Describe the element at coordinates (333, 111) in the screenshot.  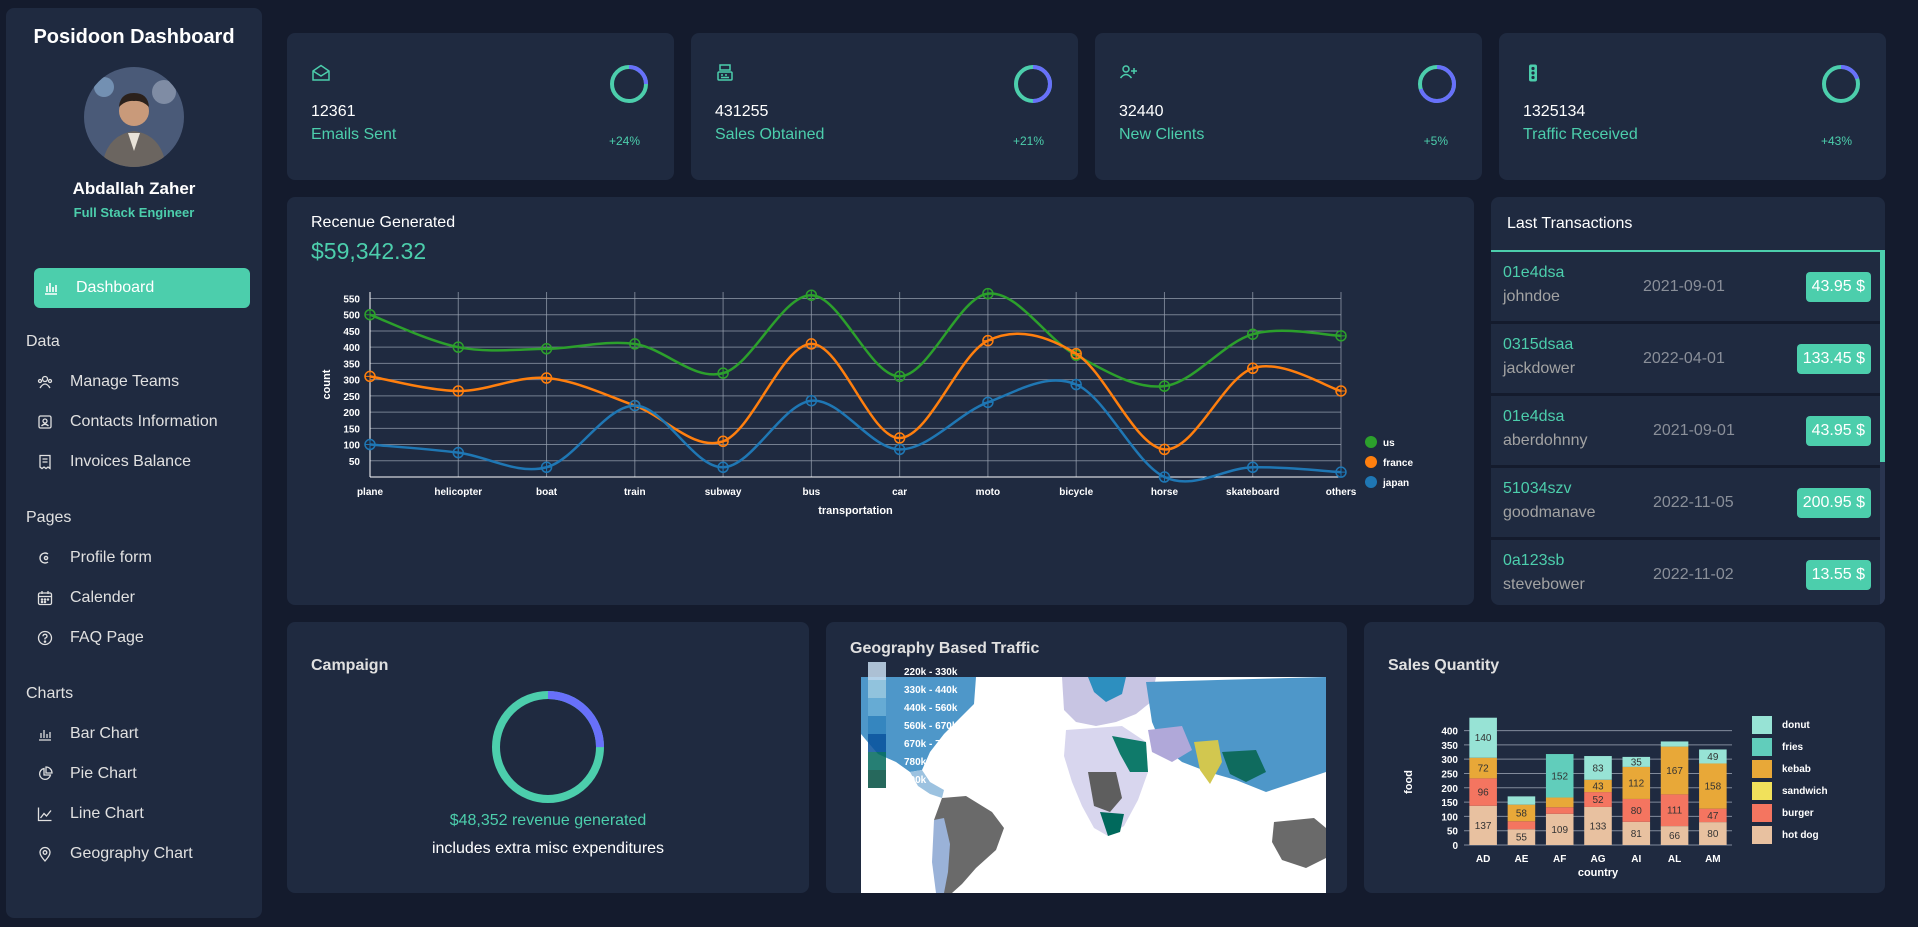
I see `stat-value: 12361` at that location.